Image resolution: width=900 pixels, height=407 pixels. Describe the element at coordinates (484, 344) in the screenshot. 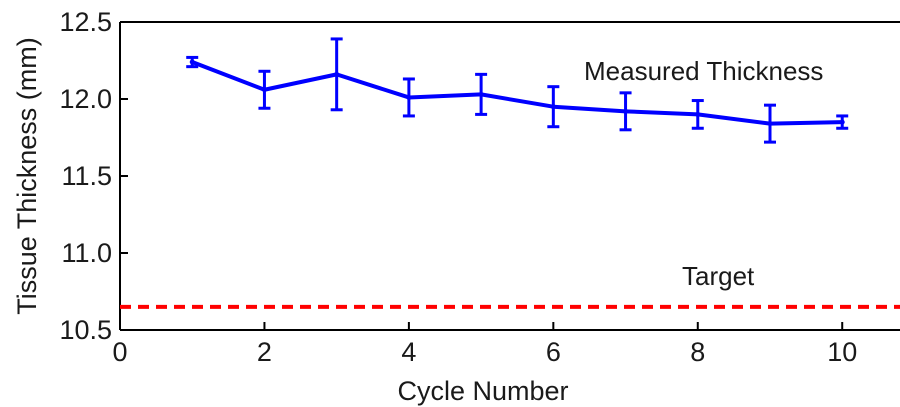

I see `x-ticks: 0 2 4 6 8 10` at that location.